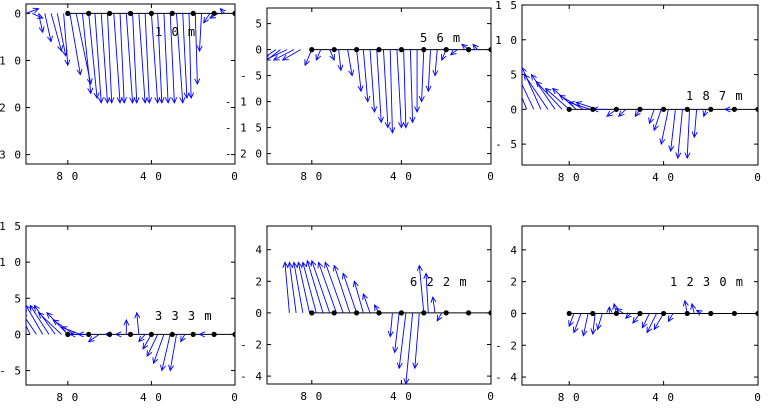 The height and width of the screenshot is (416, 775). I want to click on y-tick-label: 1 5, so click(11, 226).